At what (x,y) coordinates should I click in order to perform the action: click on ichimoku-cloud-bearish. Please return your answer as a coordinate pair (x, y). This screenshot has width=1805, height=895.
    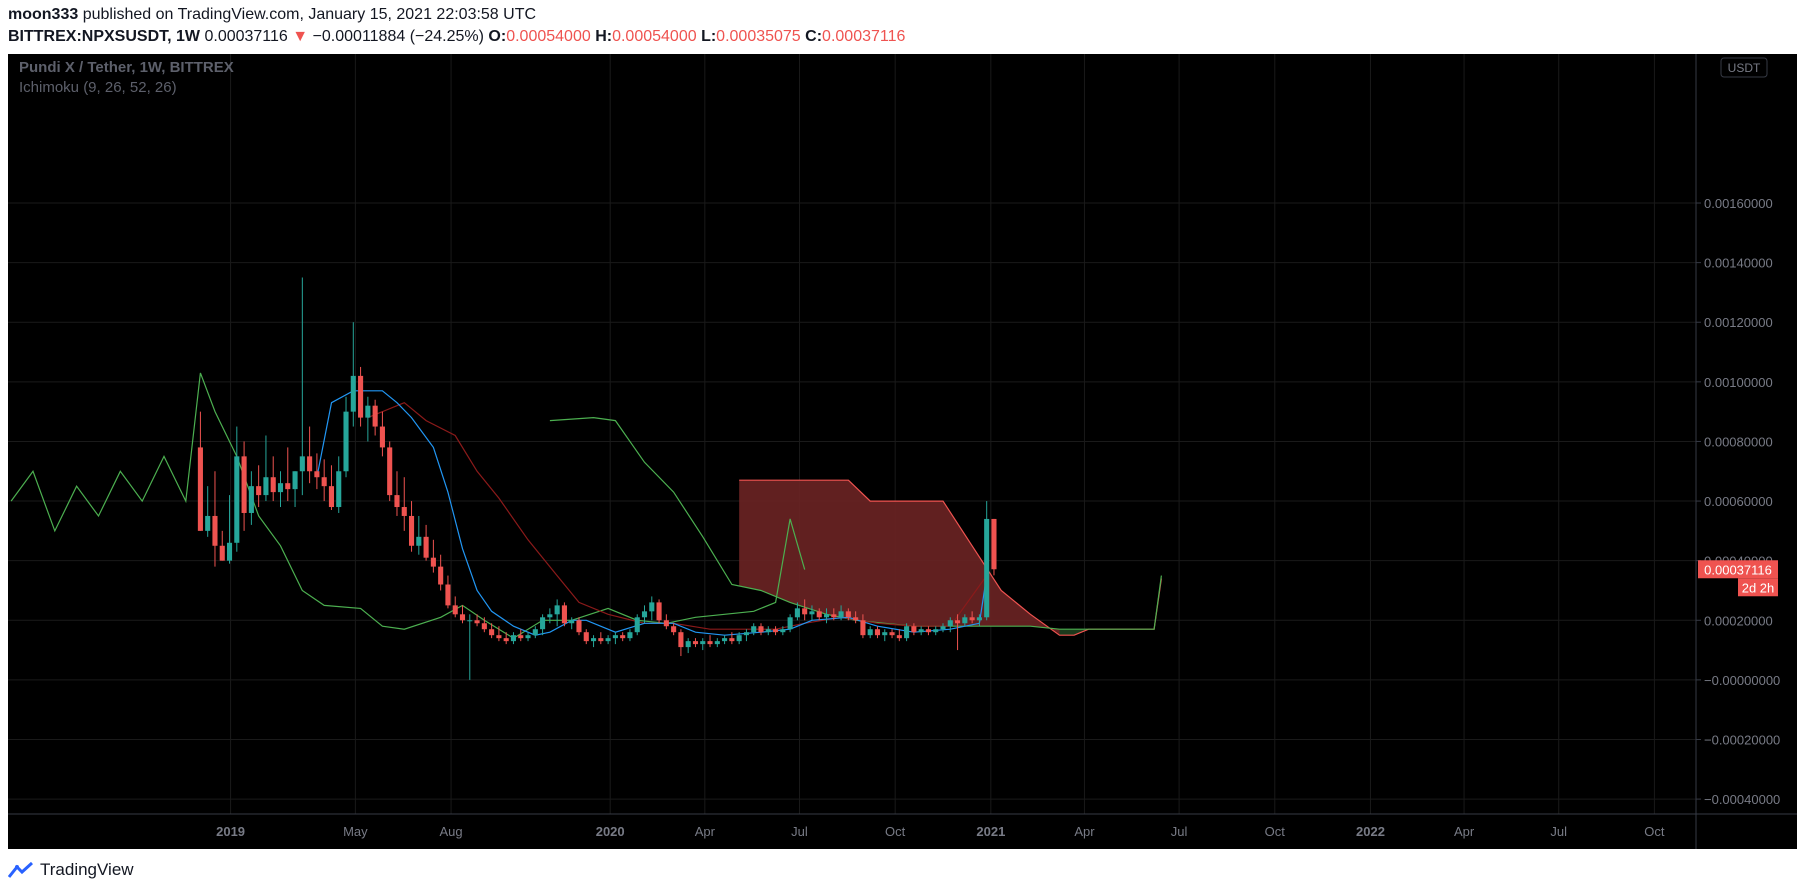
    Looking at the image, I should click on (899, 558).